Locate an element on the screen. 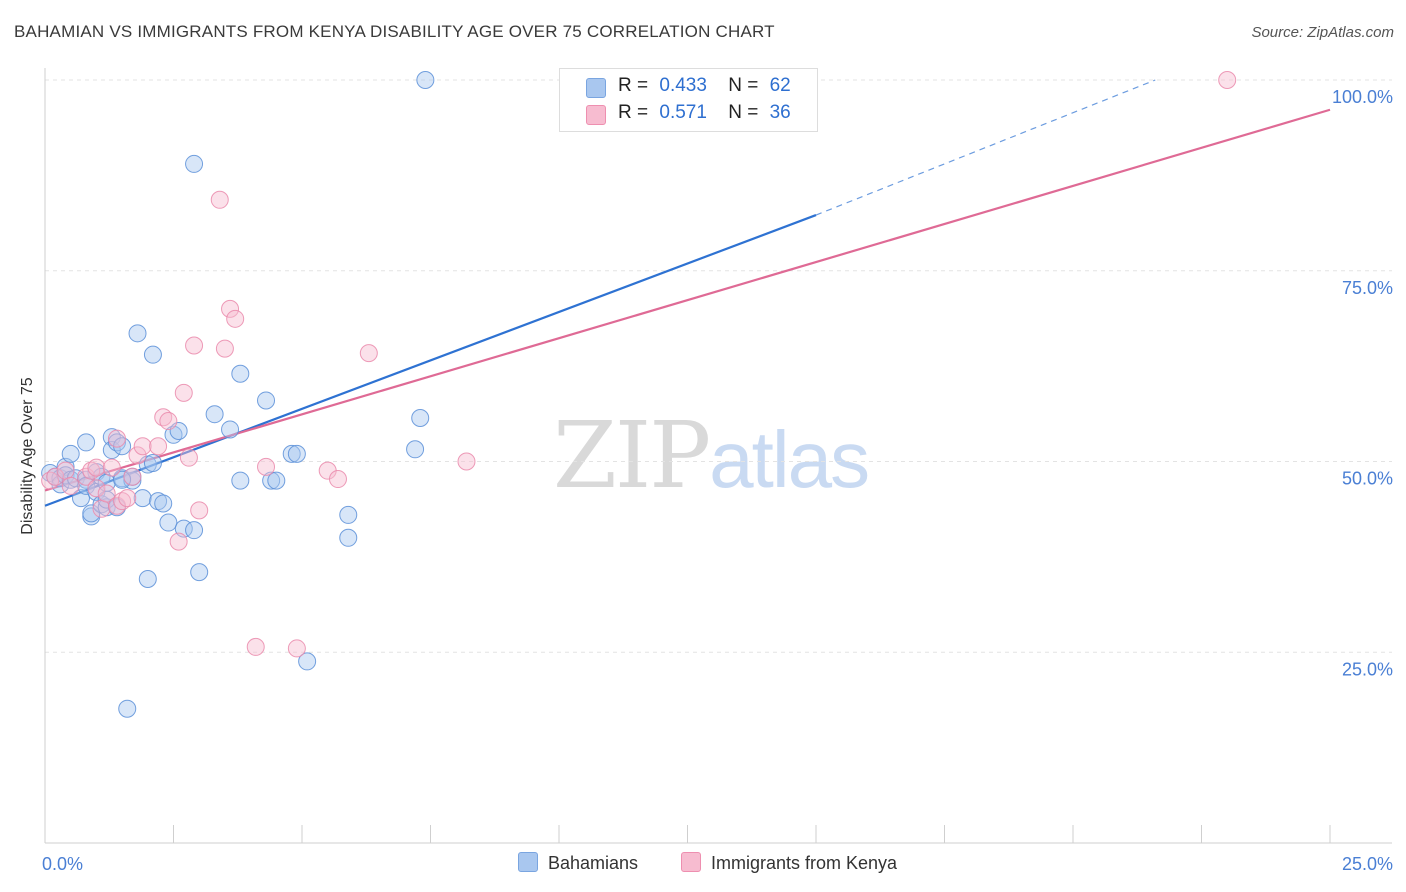  watermark-zip: ZIP is located at coordinates (632, 455).